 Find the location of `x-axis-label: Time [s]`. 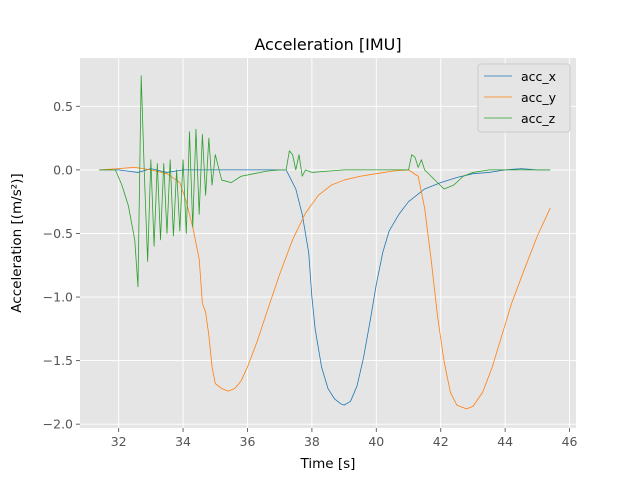

x-axis-label: Time [s] is located at coordinates (328, 464).